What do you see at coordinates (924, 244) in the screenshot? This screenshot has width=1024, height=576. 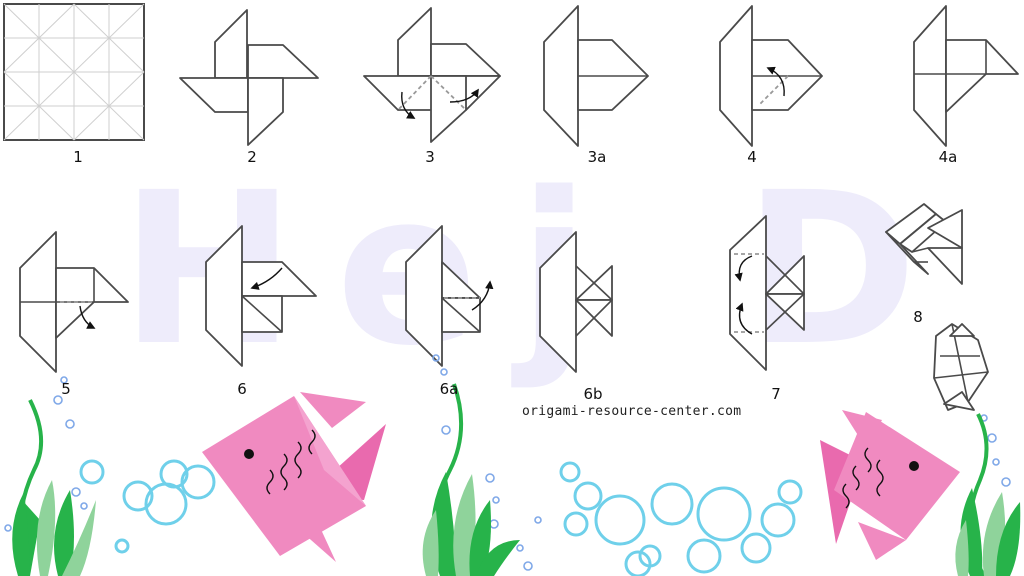 I see `step-8-figure-top` at bounding box center [924, 244].